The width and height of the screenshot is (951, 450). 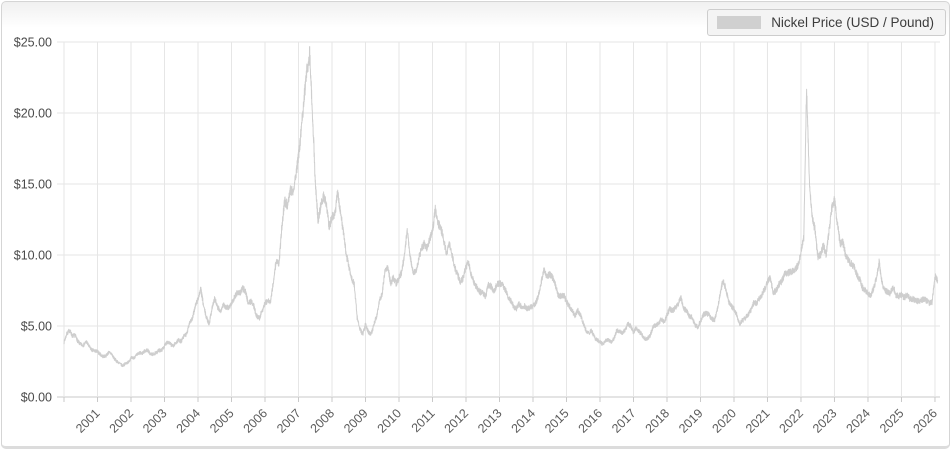 I want to click on chart-legend: Nickel Price (USD / Pound), so click(x=826, y=22).